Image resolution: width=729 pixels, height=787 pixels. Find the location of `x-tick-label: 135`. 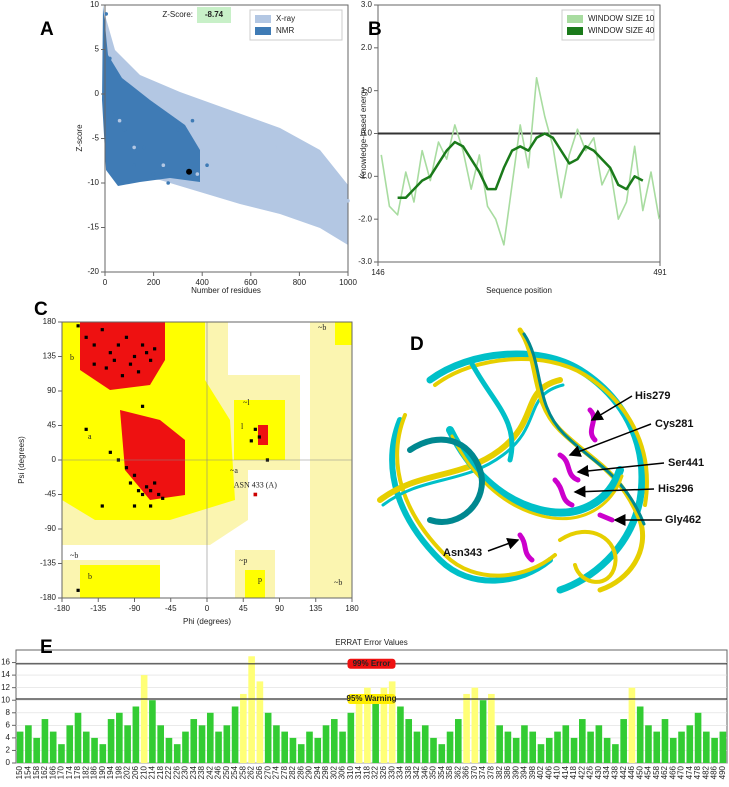

x-tick-label: 135 is located at coordinates (316, 608).